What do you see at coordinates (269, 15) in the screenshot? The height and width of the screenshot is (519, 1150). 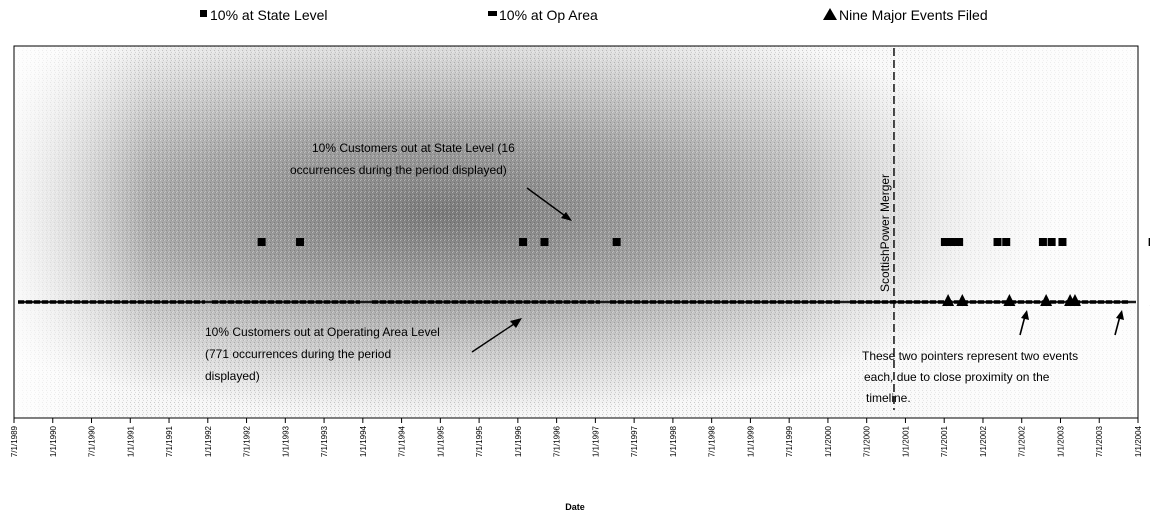 I see `legend-state-label: 10% at State Level` at bounding box center [269, 15].